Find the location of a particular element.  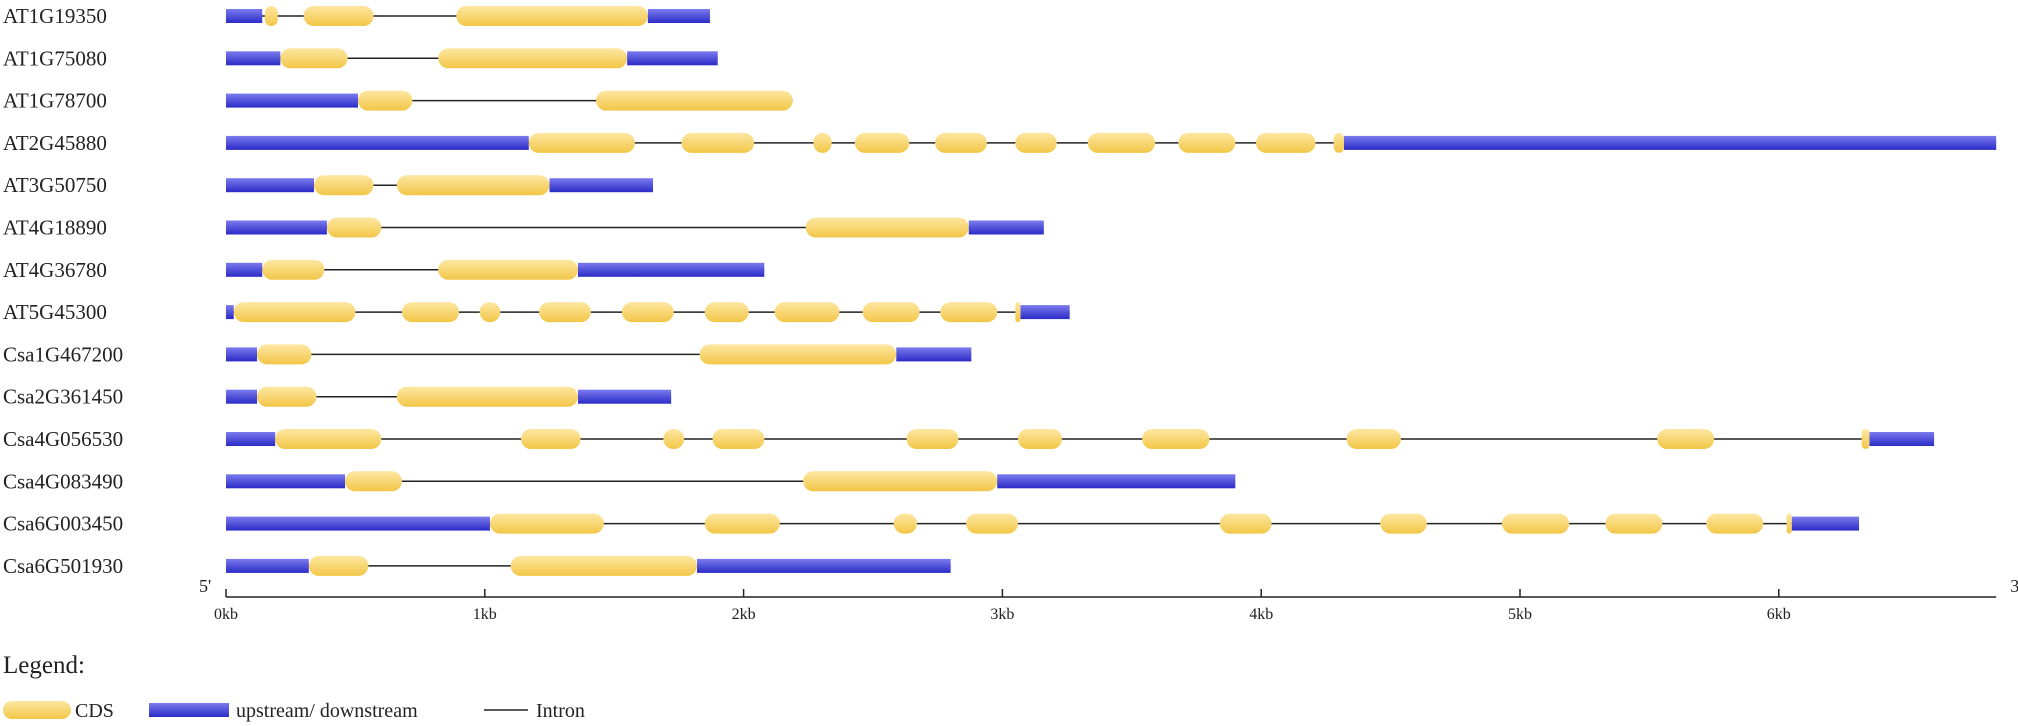

tick-label: 0kb is located at coordinates (226, 614).